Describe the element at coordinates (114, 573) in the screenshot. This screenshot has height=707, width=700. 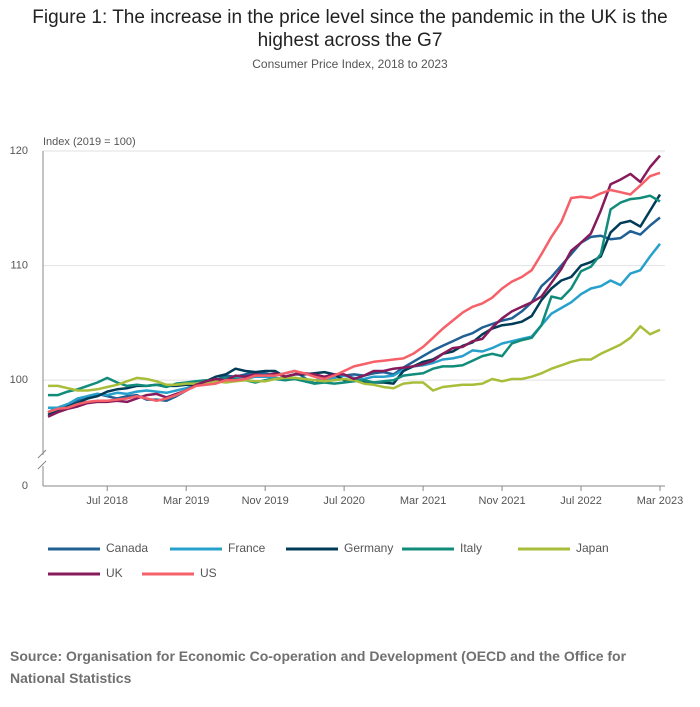
I see `legend-label: UK` at that location.